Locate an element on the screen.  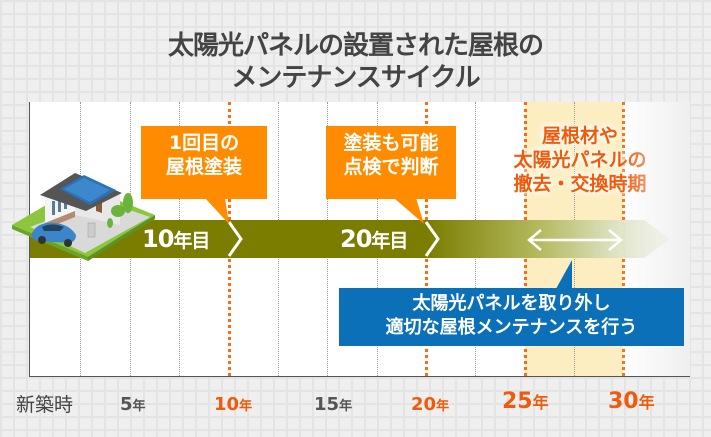
axis-label-30yr: 30年 is located at coordinates (631, 401).